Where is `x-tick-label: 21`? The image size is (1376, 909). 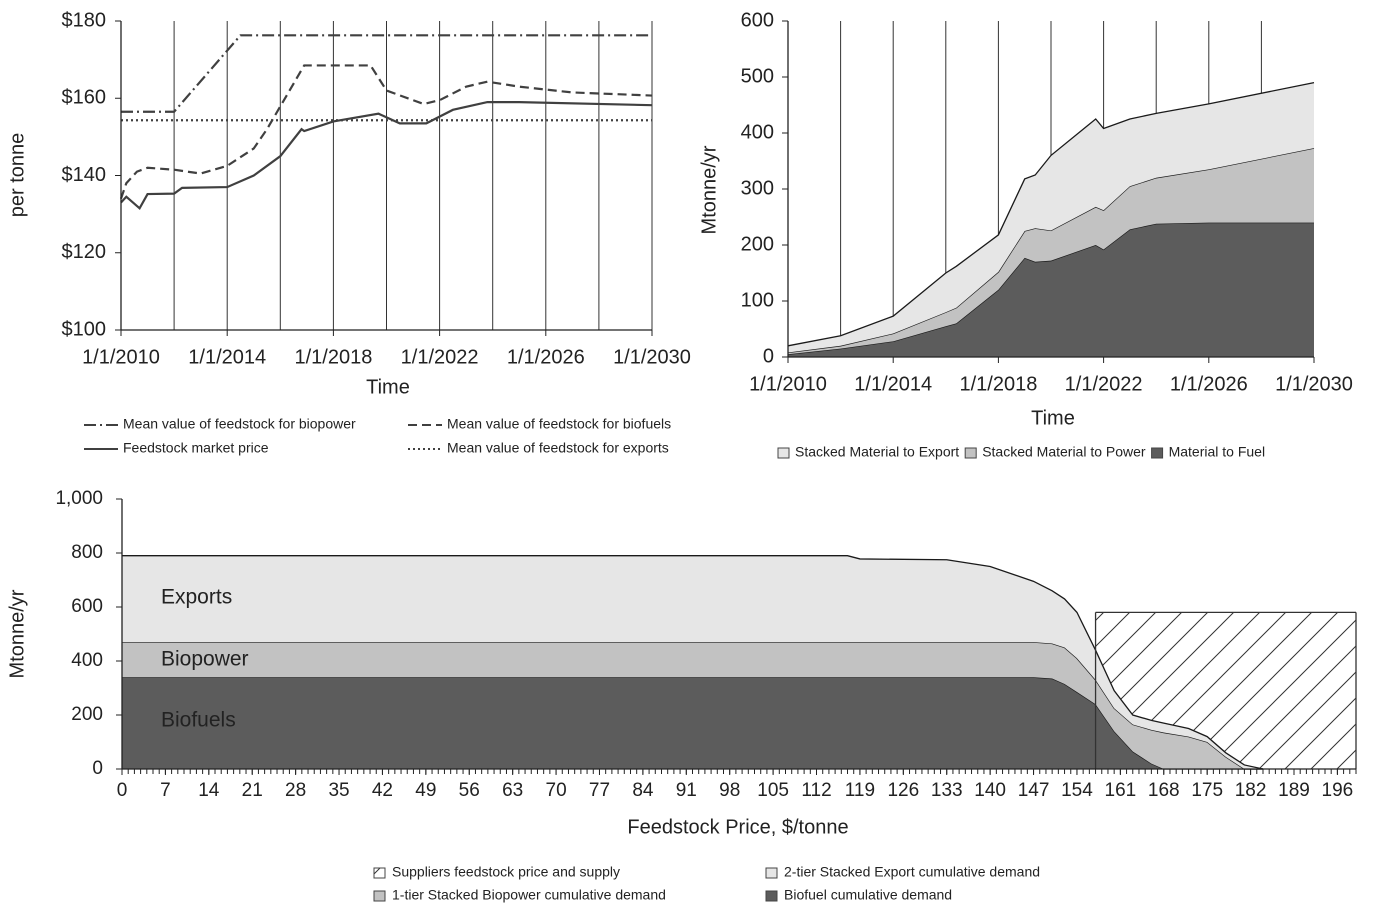
x-tick-label: 21 is located at coordinates (252, 790).